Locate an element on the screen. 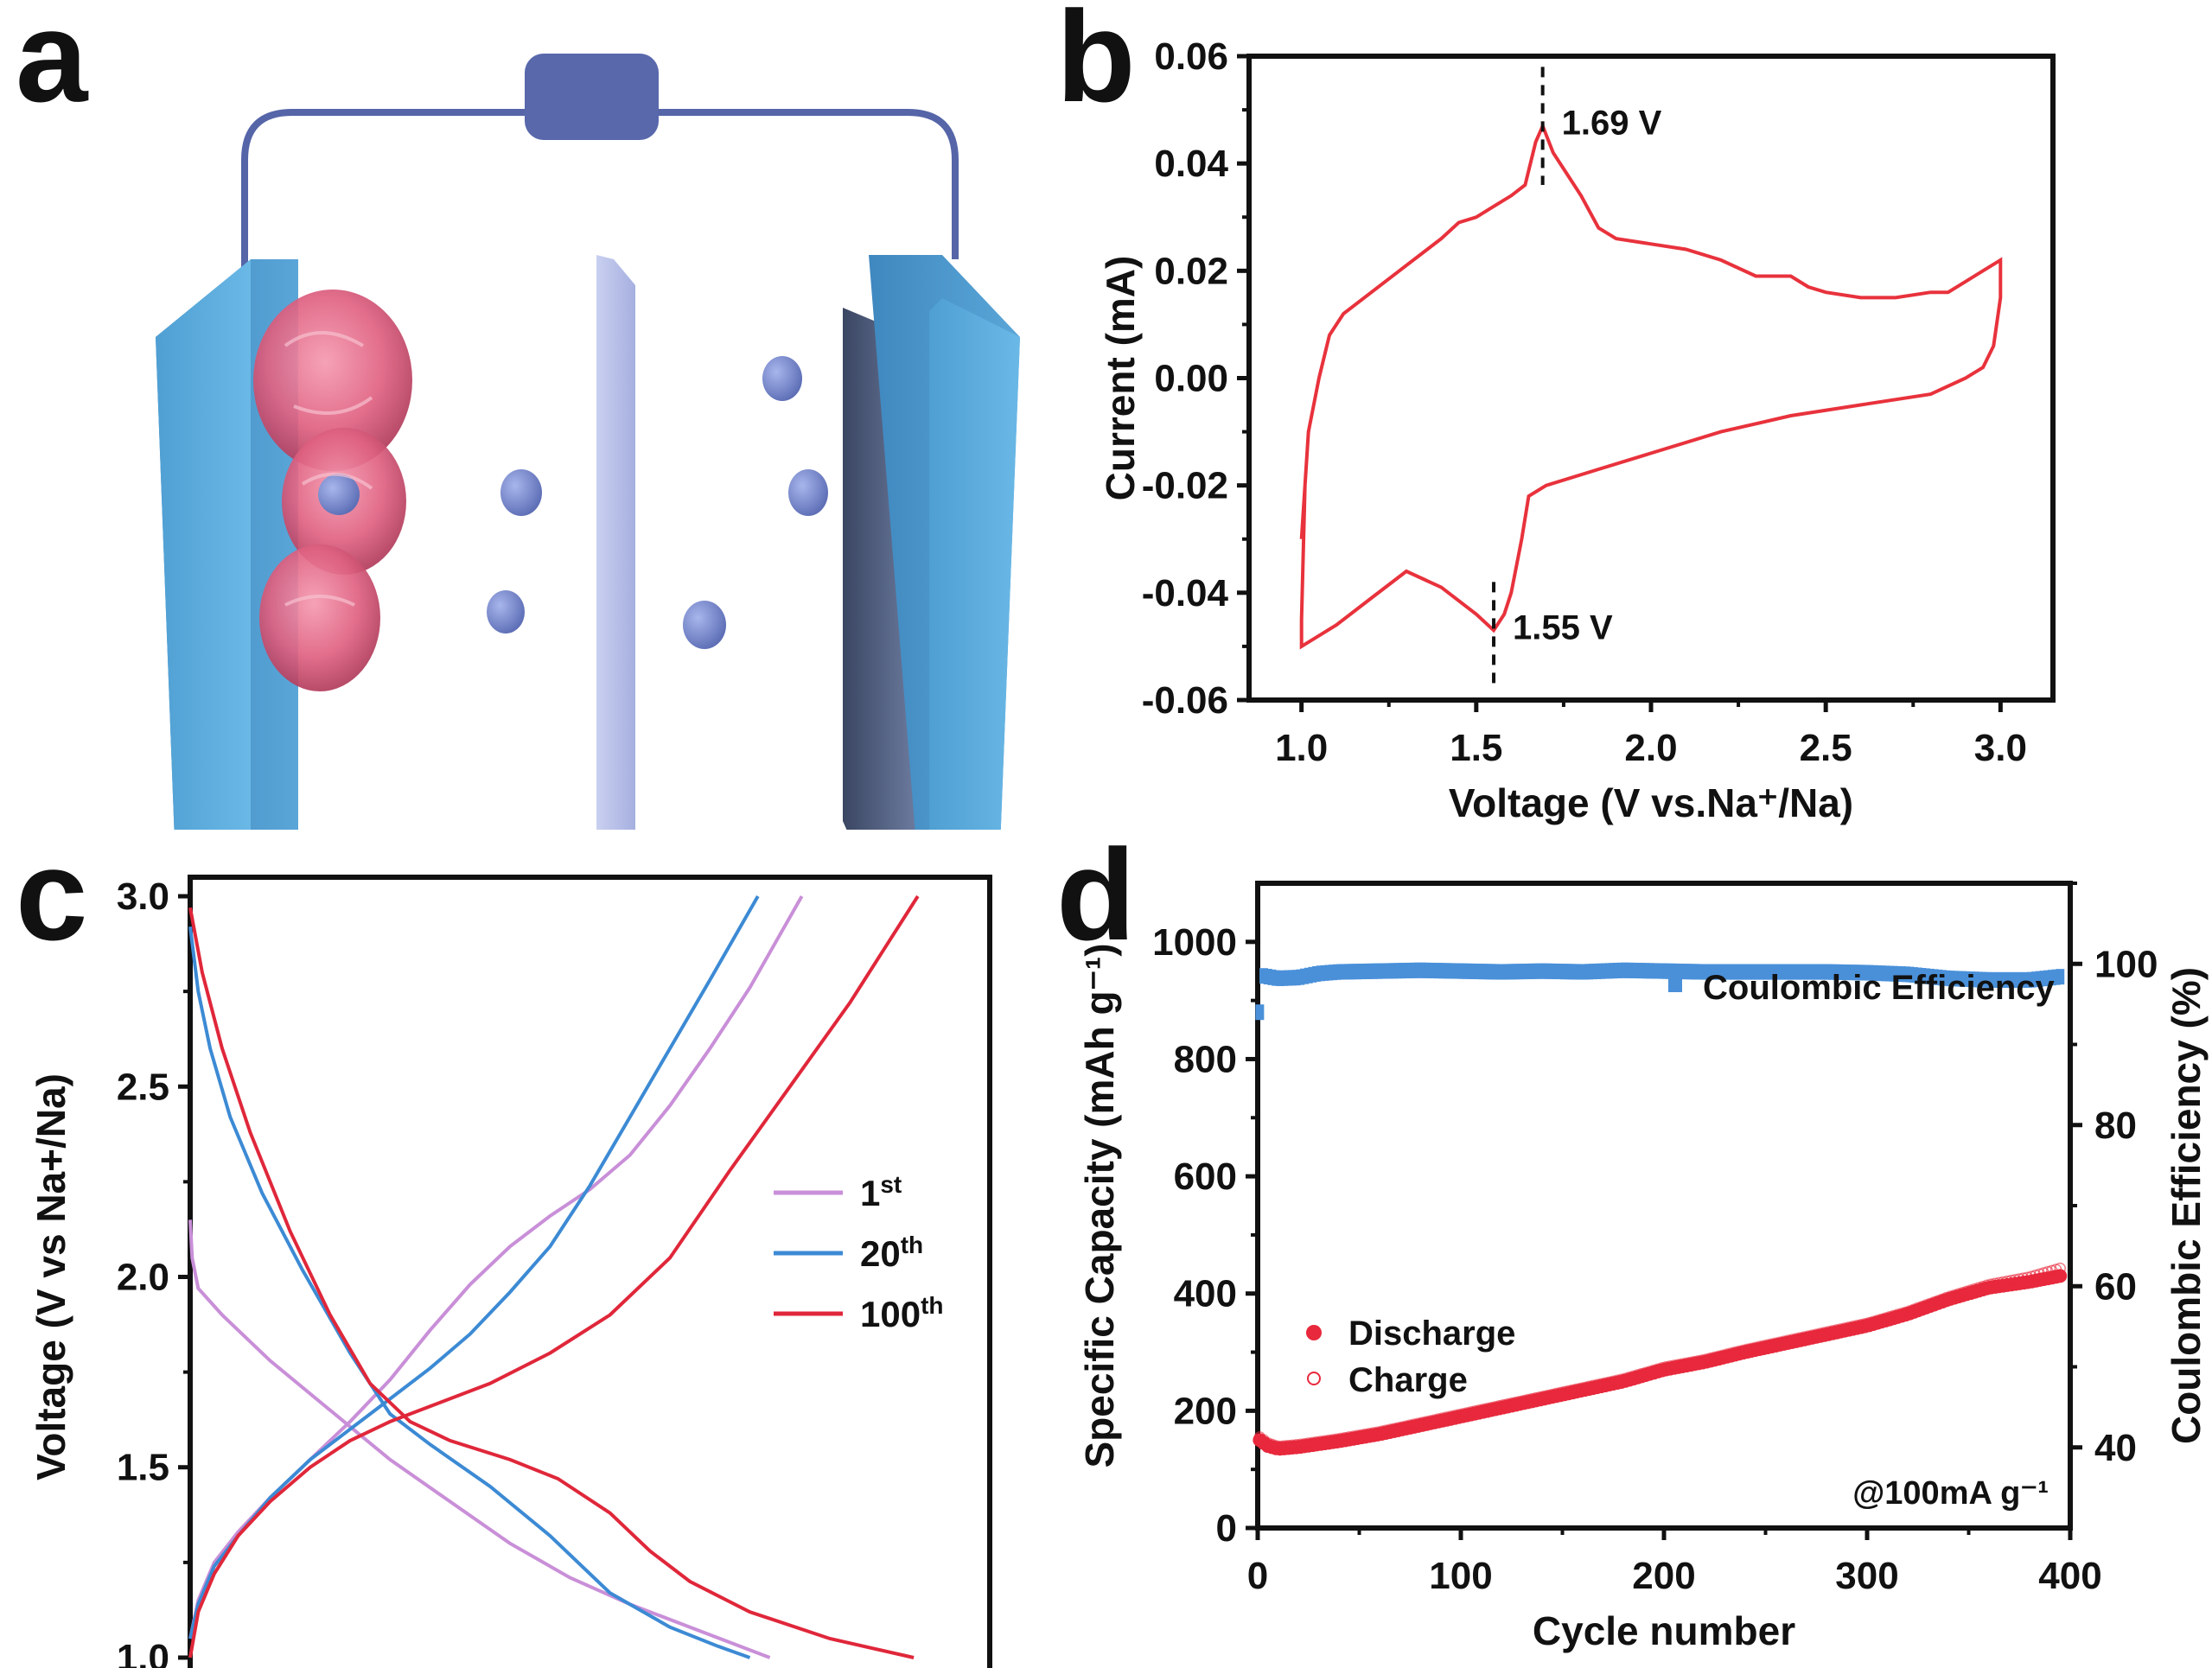 The width and height of the screenshot is (2212, 1668). ce-marker is located at coordinates (2060, 977).